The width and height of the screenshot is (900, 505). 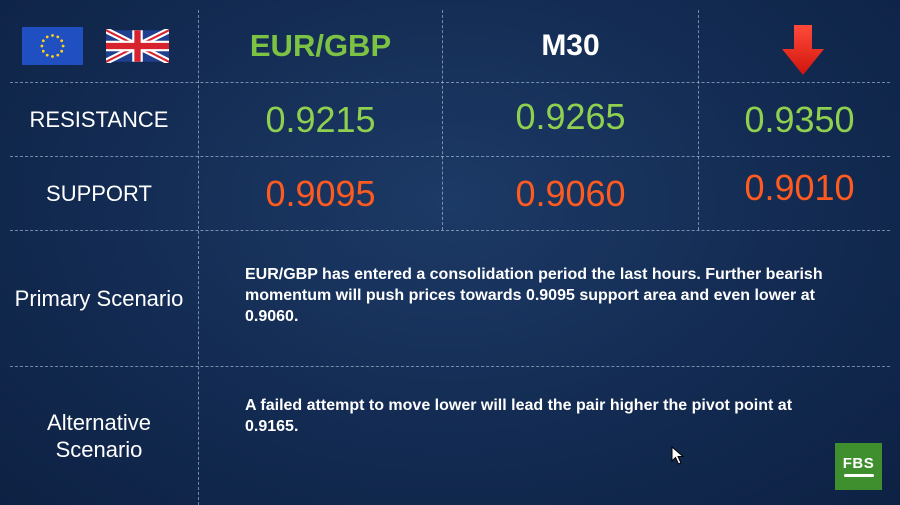 What do you see at coordinates (137, 46) in the screenshot?
I see `uk-flag-icon` at bounding box center [137, 46].